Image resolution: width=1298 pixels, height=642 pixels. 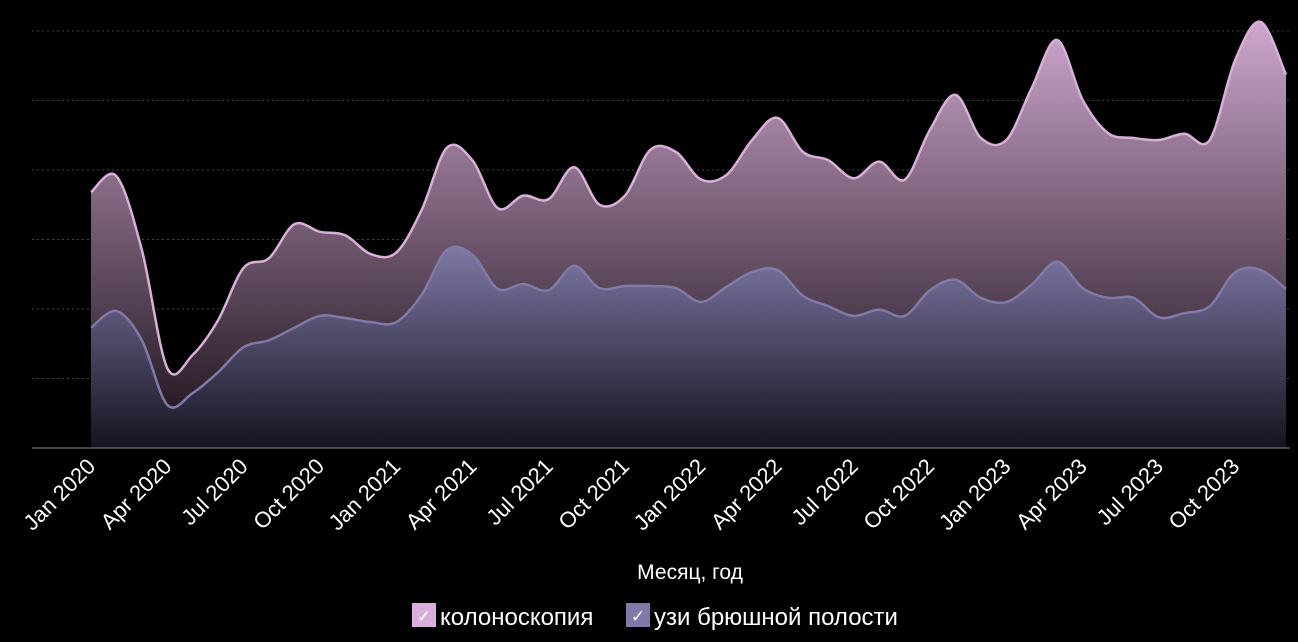 I want to click on x-tick-label: Jul 2023, so click(x=1130, y=492).